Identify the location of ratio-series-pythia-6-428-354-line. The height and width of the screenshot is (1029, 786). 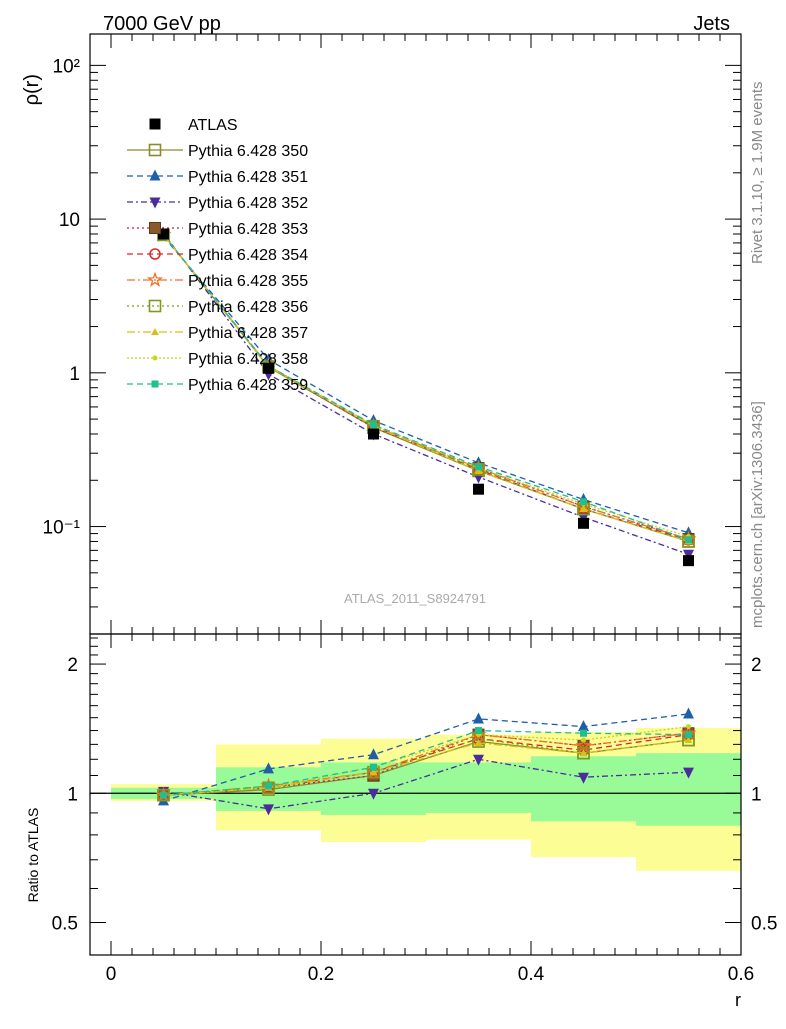
(426, 764).